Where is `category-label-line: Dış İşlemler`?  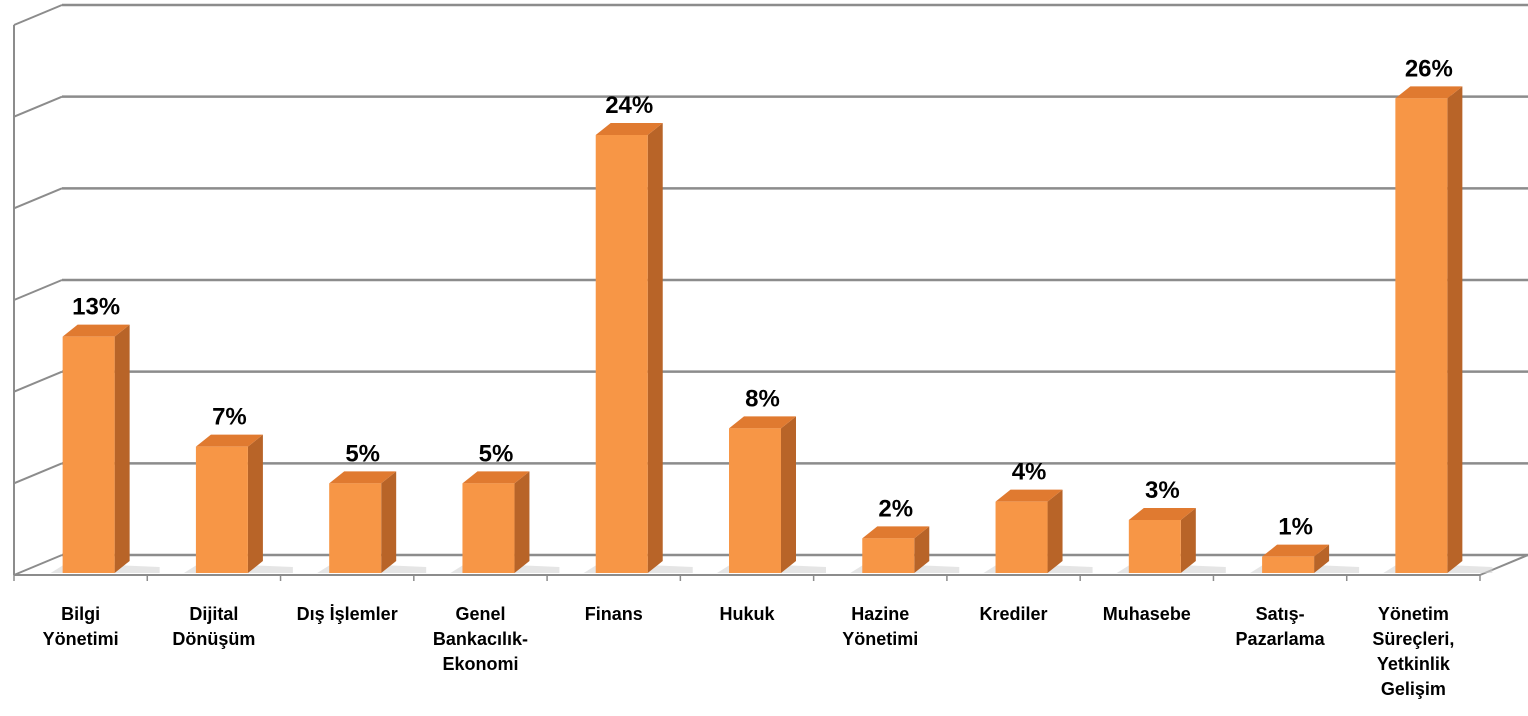 category-label-line: Dış İşlemler is located at coordinates (347, 614).